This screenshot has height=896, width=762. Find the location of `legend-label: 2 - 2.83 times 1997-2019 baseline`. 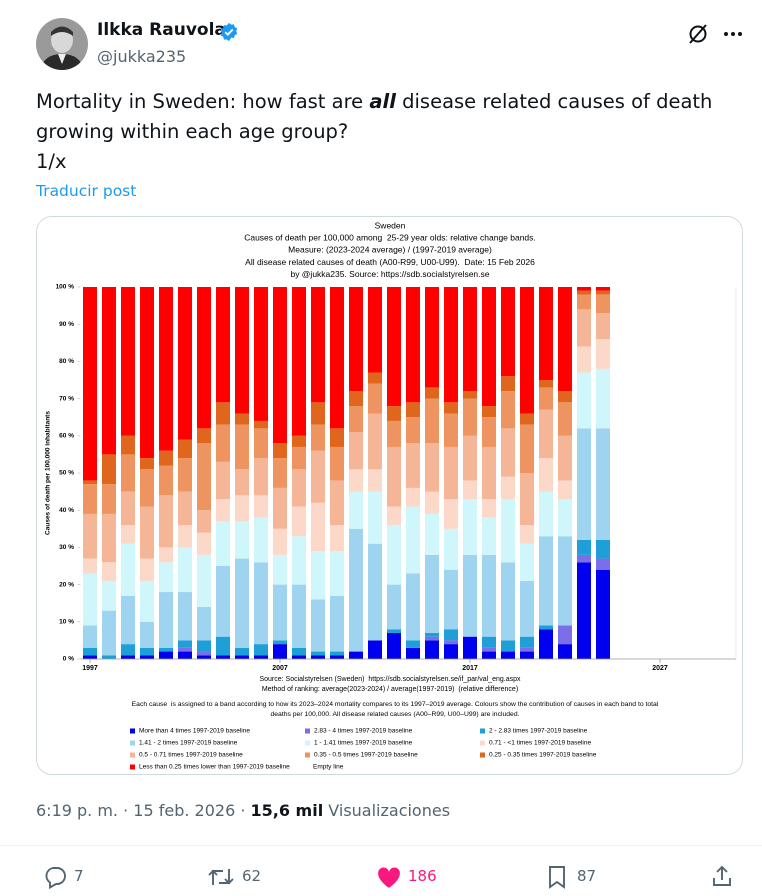

legend-label: 2 - 2.83 times 1997-2019 baseline is located at coordinates (538, 731).